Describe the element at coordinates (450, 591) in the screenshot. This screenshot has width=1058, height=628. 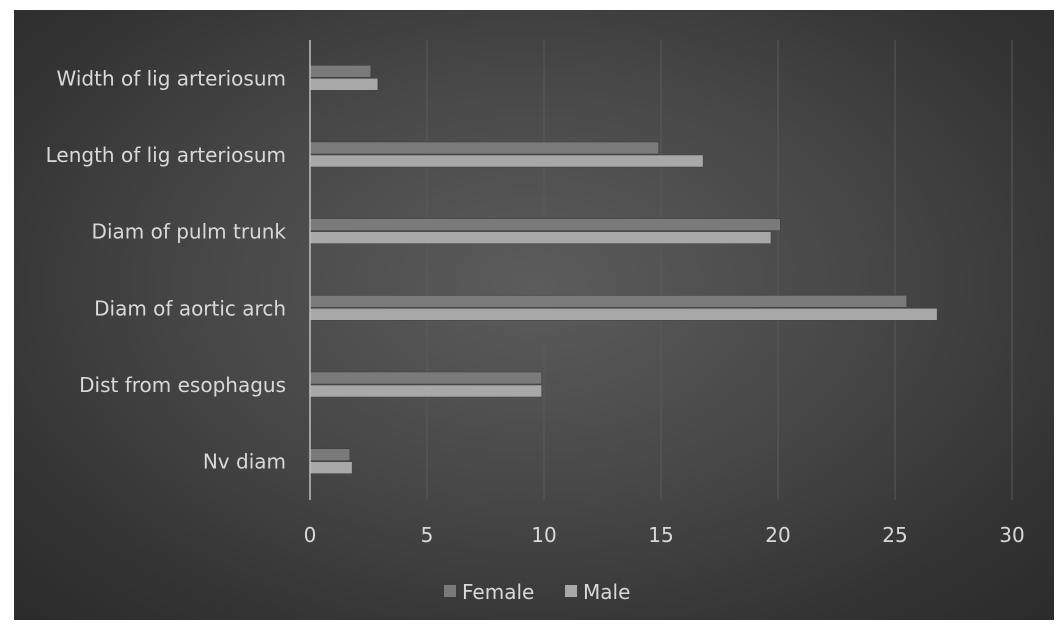
I see `legend-swatch-female` at that location.